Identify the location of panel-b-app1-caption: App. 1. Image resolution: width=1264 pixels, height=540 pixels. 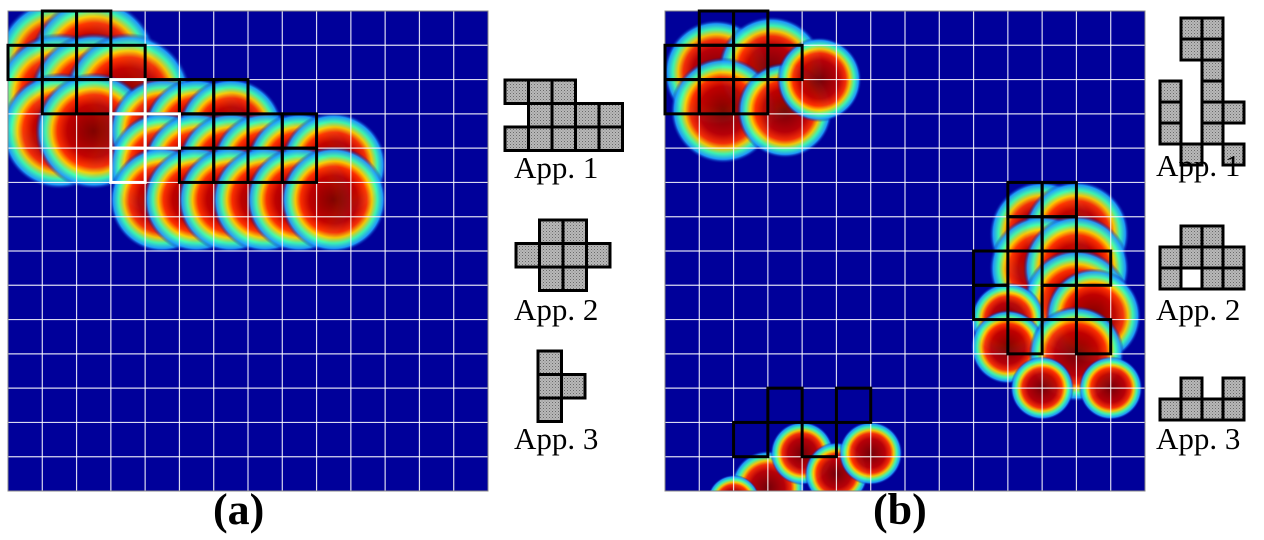
(1198, 165).